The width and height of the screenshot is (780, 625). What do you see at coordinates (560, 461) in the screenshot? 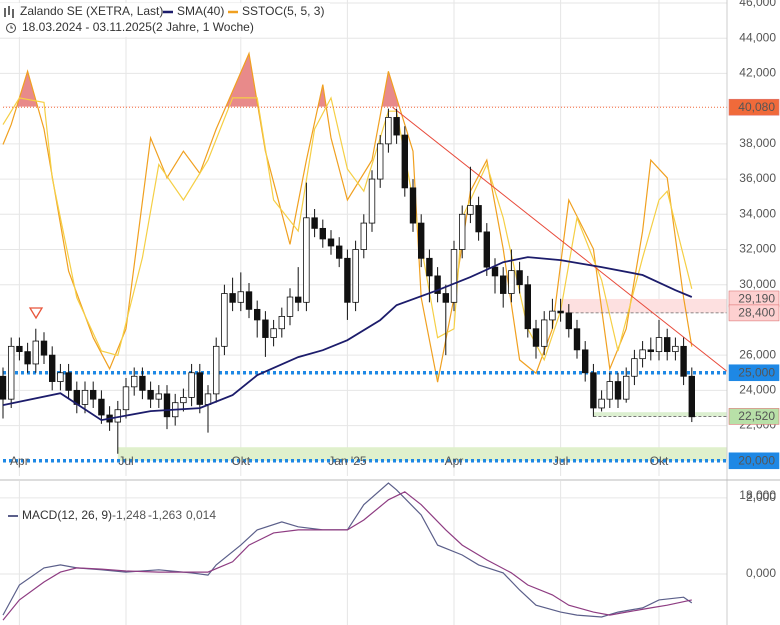
I see `x-tick-label: Jul` at bounding box center [560, 461].